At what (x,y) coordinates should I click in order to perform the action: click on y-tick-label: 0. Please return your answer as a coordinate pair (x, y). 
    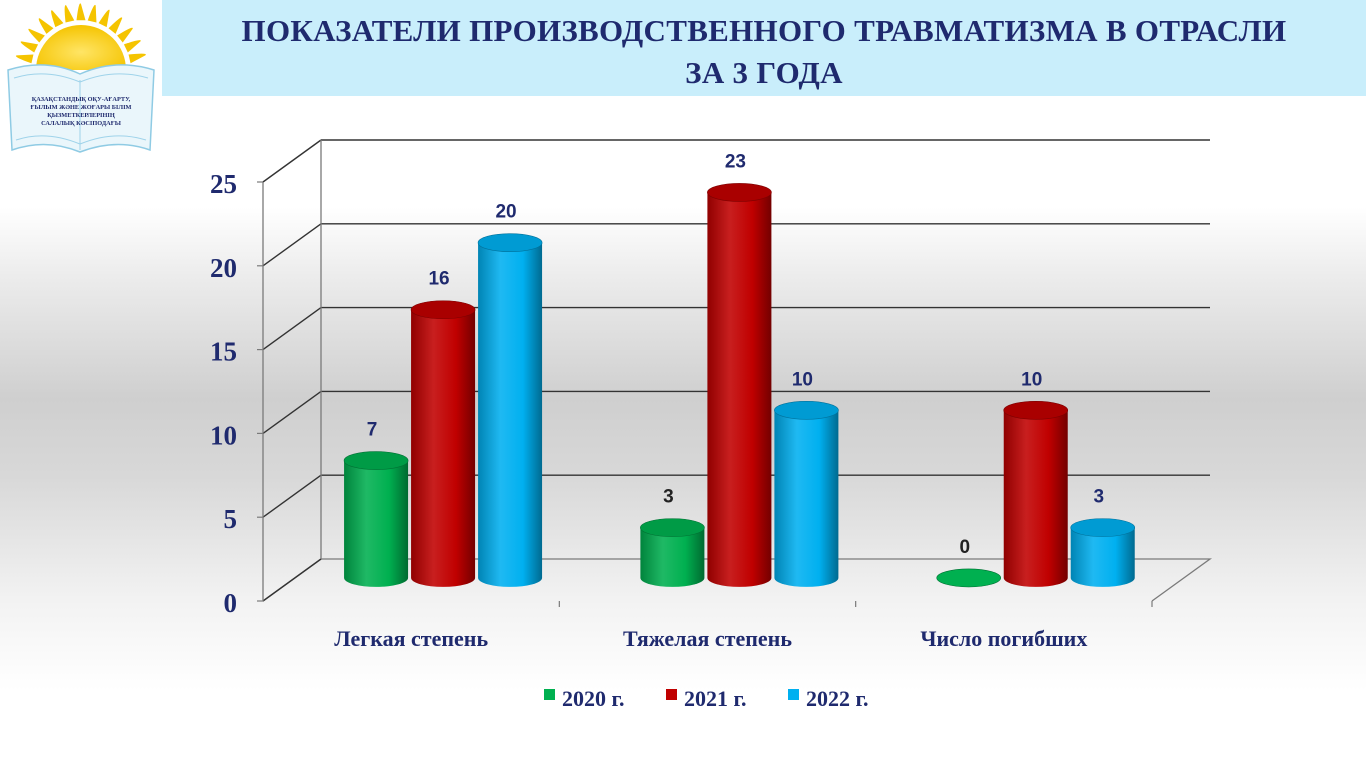
    Looking at the image, I should click on (231, 603).